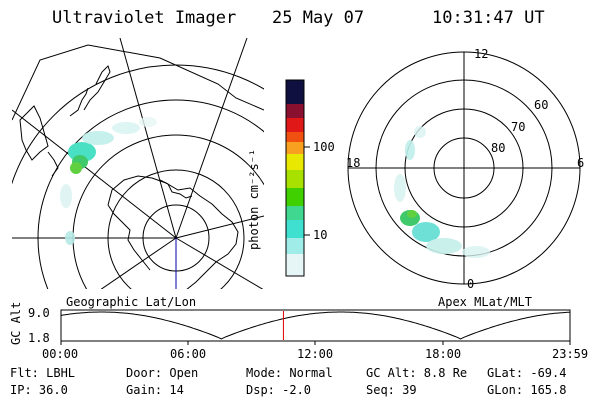 The width and height of the screenshot is (600, 400). Describe the element at coordinates (289, 373) in the screenshot. I see `mode-info: Mode: Normal` at that location.